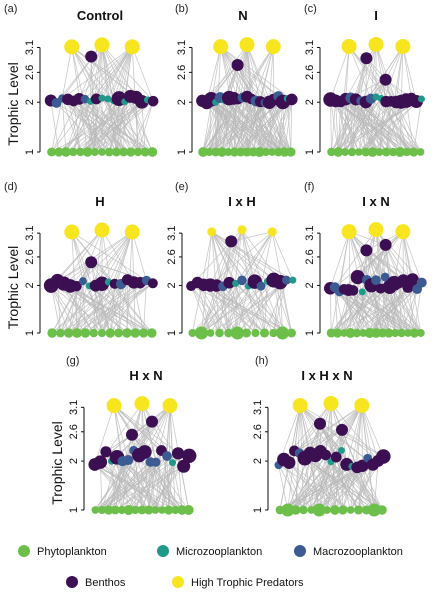  I want to click on edge-layer, so click(102, 98).